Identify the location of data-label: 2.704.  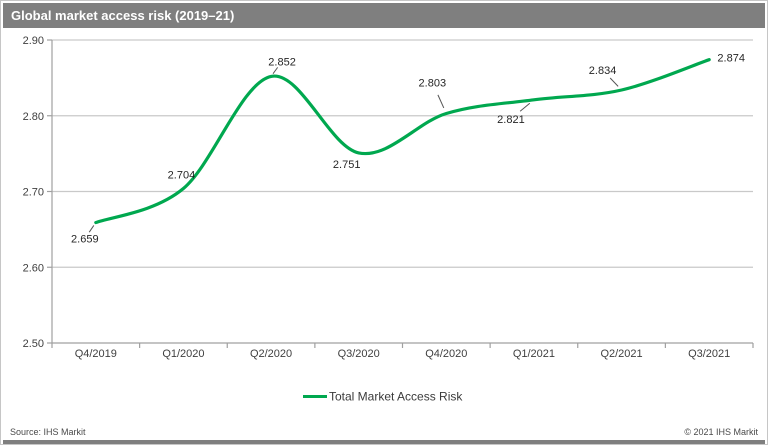
(182, 175).